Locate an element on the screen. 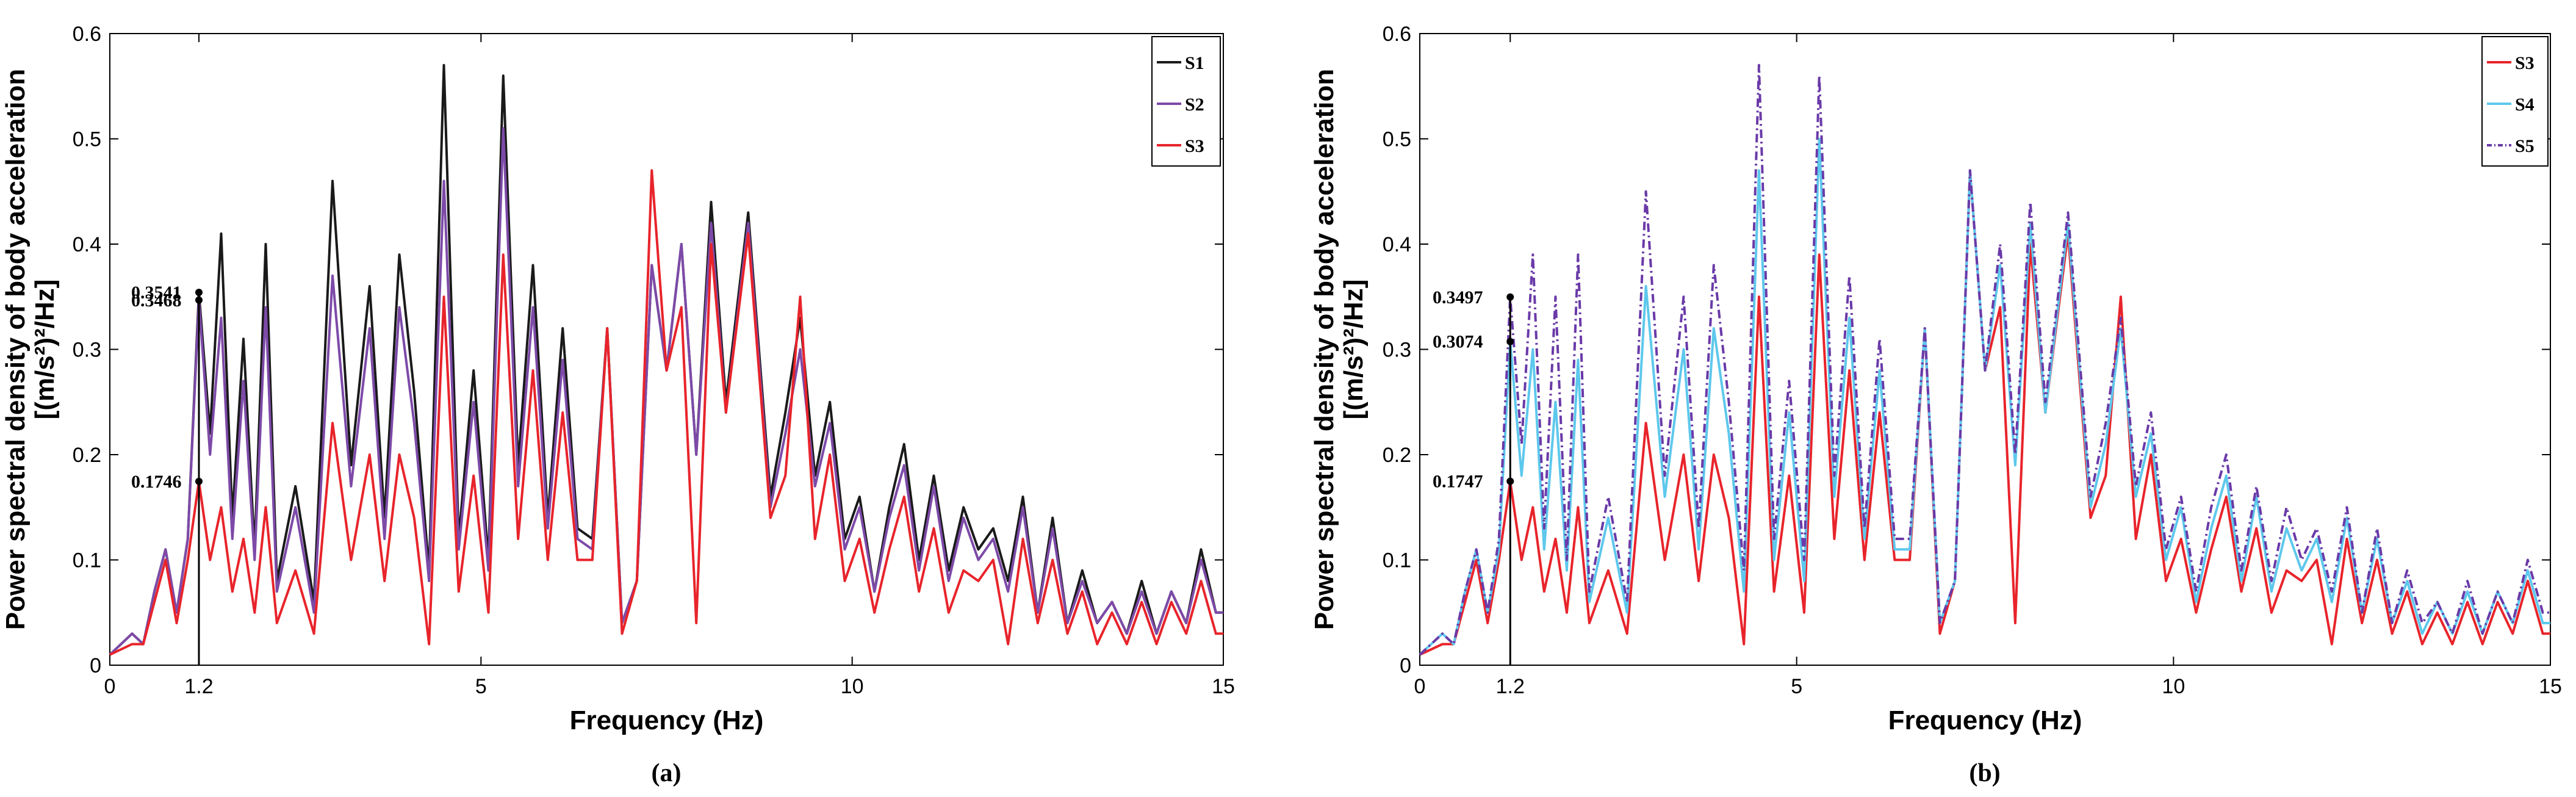 The width and height of the screenshot is (2576, 797). annotation-label: 0.1746 is located at coordinates (156, 482).